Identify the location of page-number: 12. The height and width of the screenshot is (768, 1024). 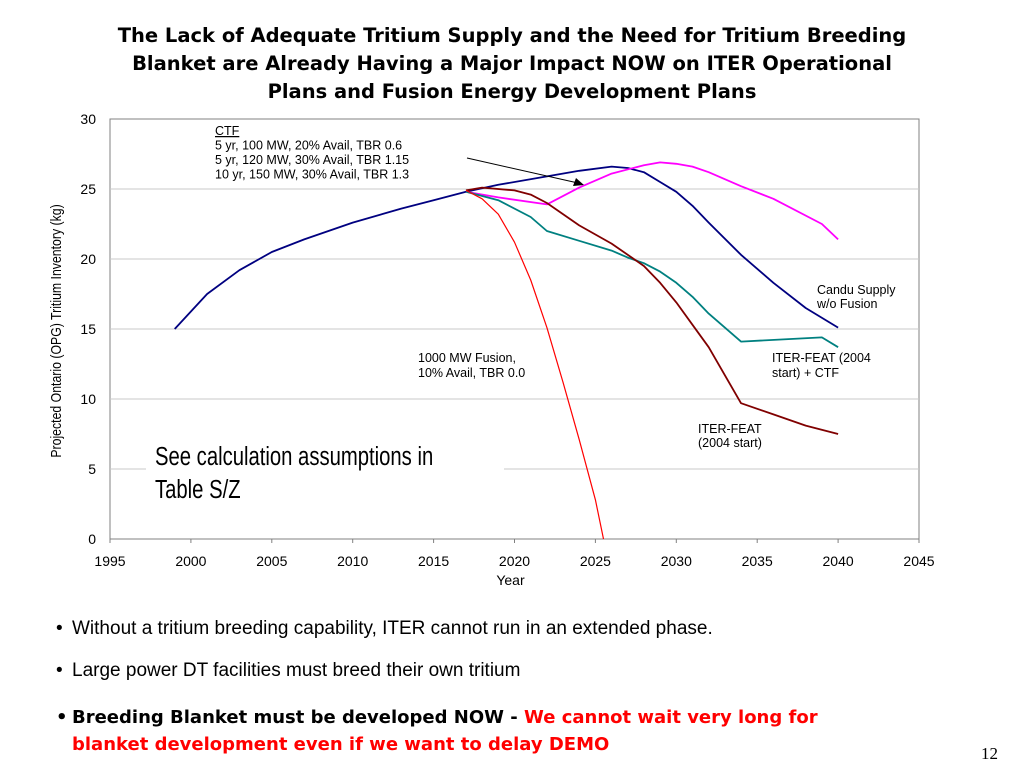
(989, 753).